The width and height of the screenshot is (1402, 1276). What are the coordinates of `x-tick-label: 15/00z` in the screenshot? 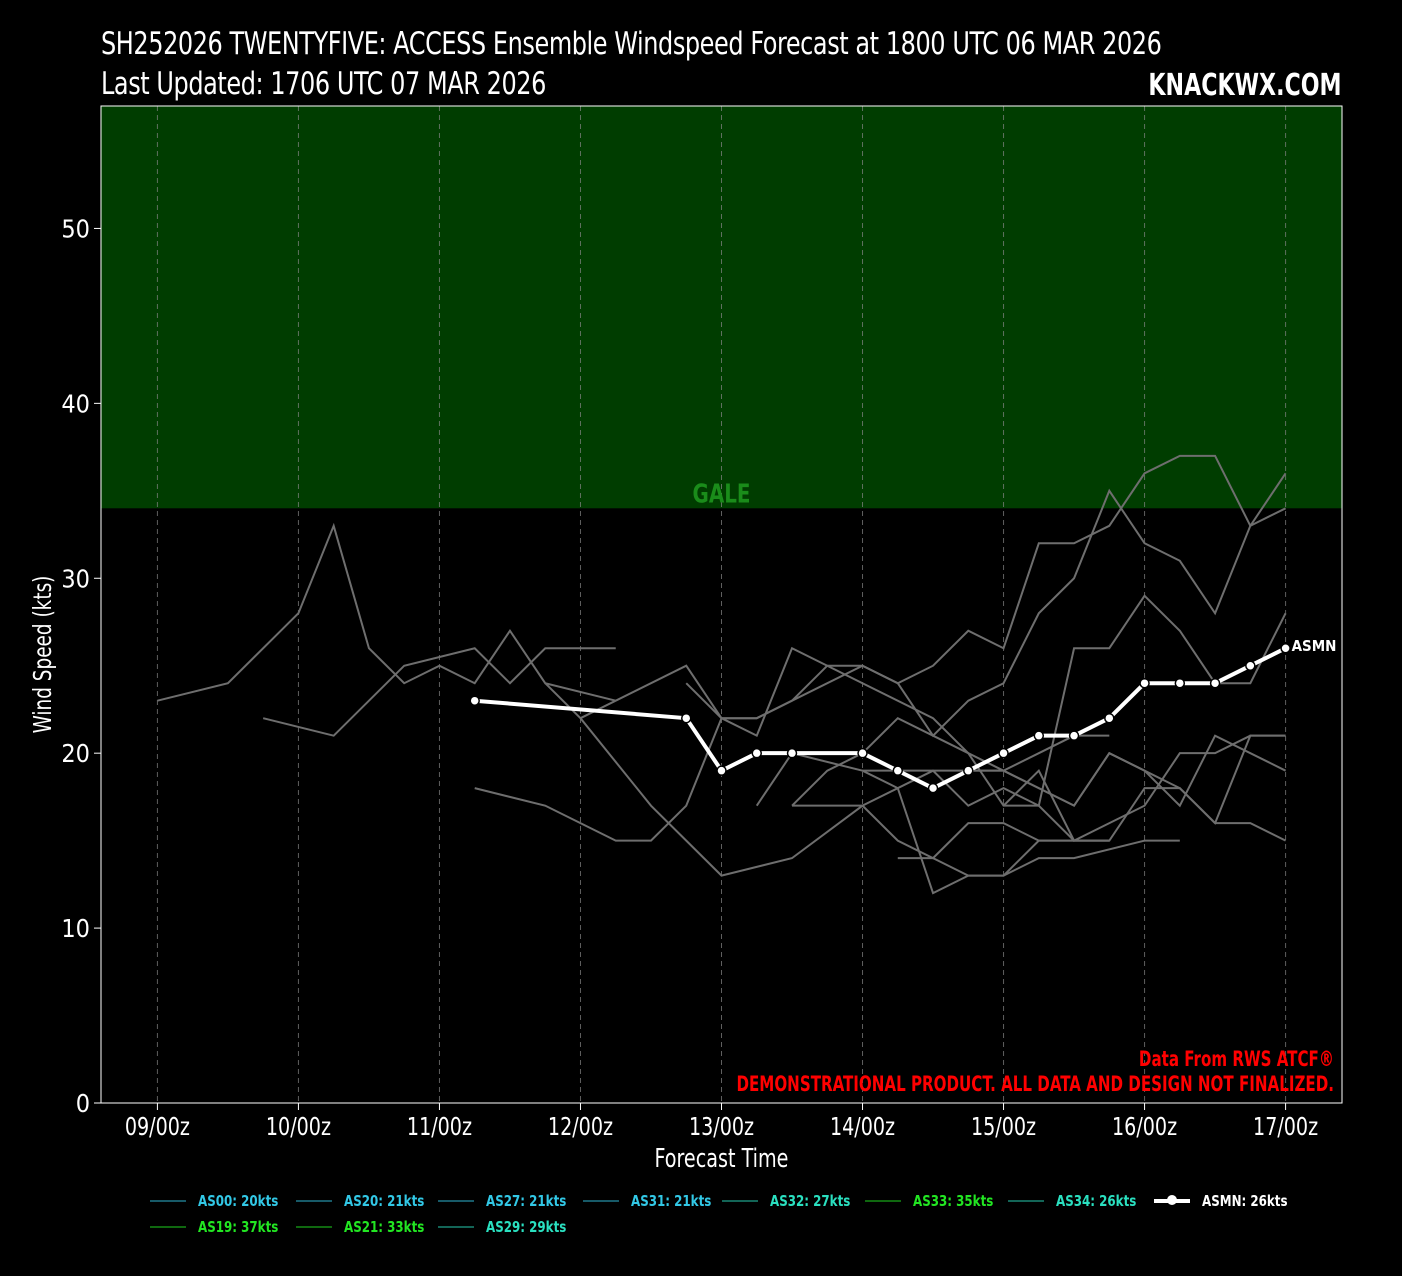 It's located at (1003, 1126).